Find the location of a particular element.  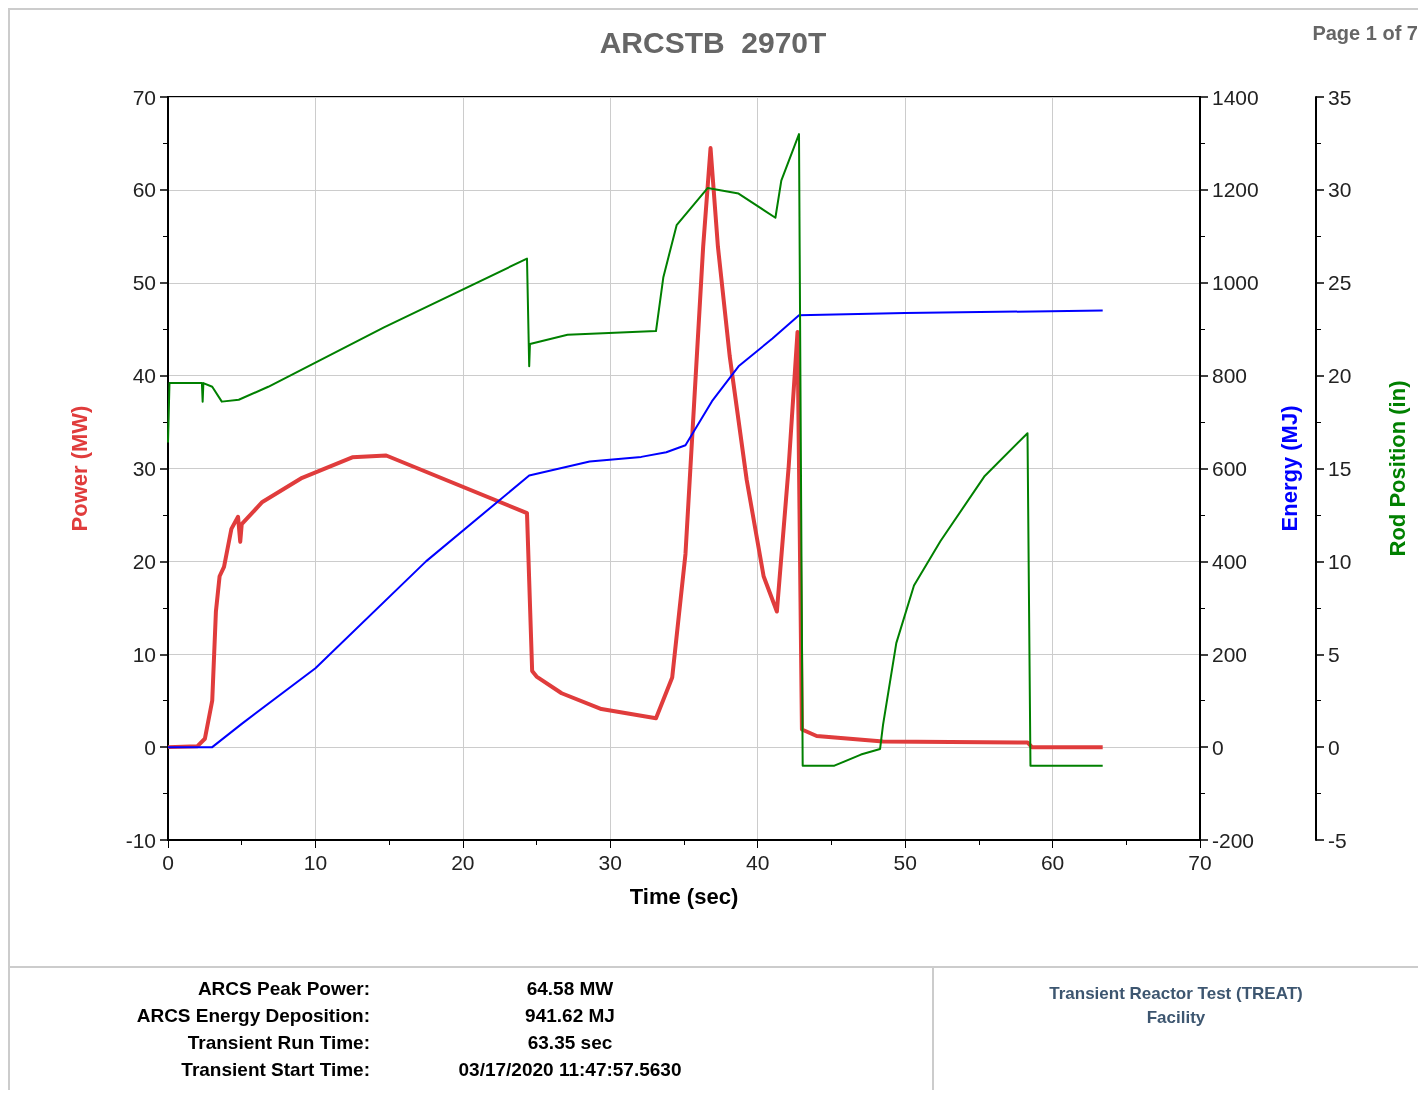

y-tick-label: 60 is located at coordinates (144, 190).